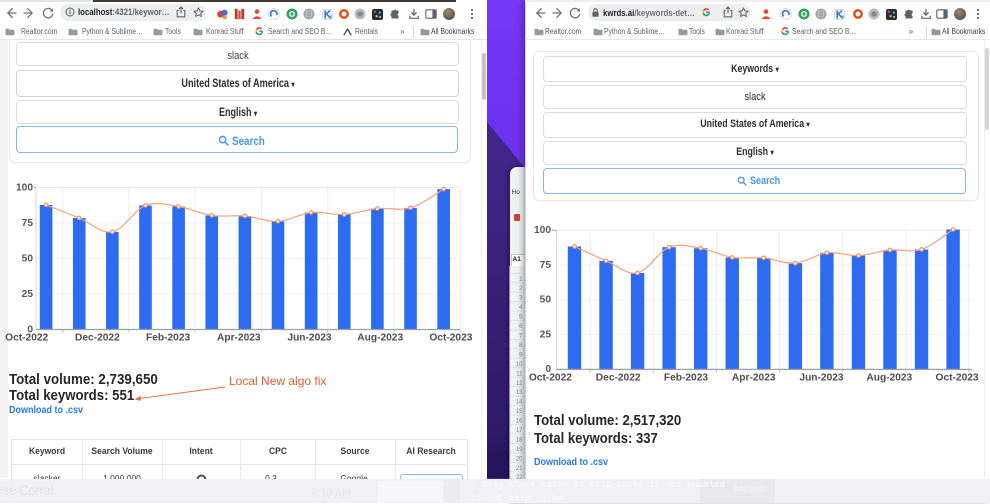 The height and width of the screenshot is (504, 990). What do you see at coordinates (519, 459) in the screenshot?
I see `svg-text: 20` at bounding box center [519, 459].